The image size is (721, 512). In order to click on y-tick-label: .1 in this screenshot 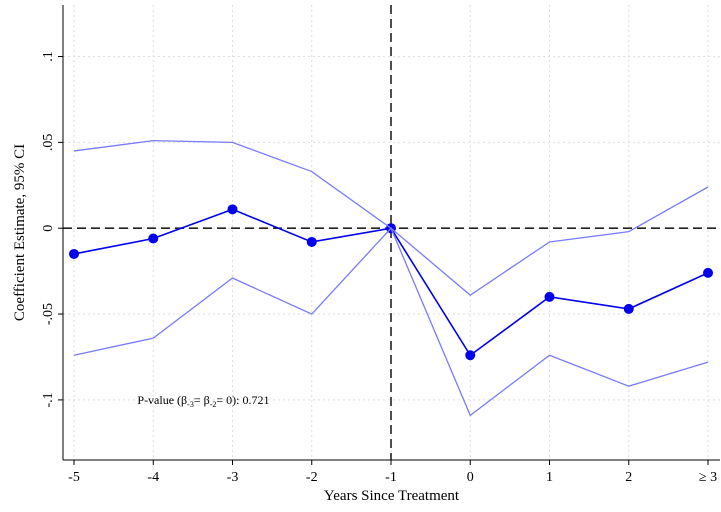, I will do `click(48, 56)`.